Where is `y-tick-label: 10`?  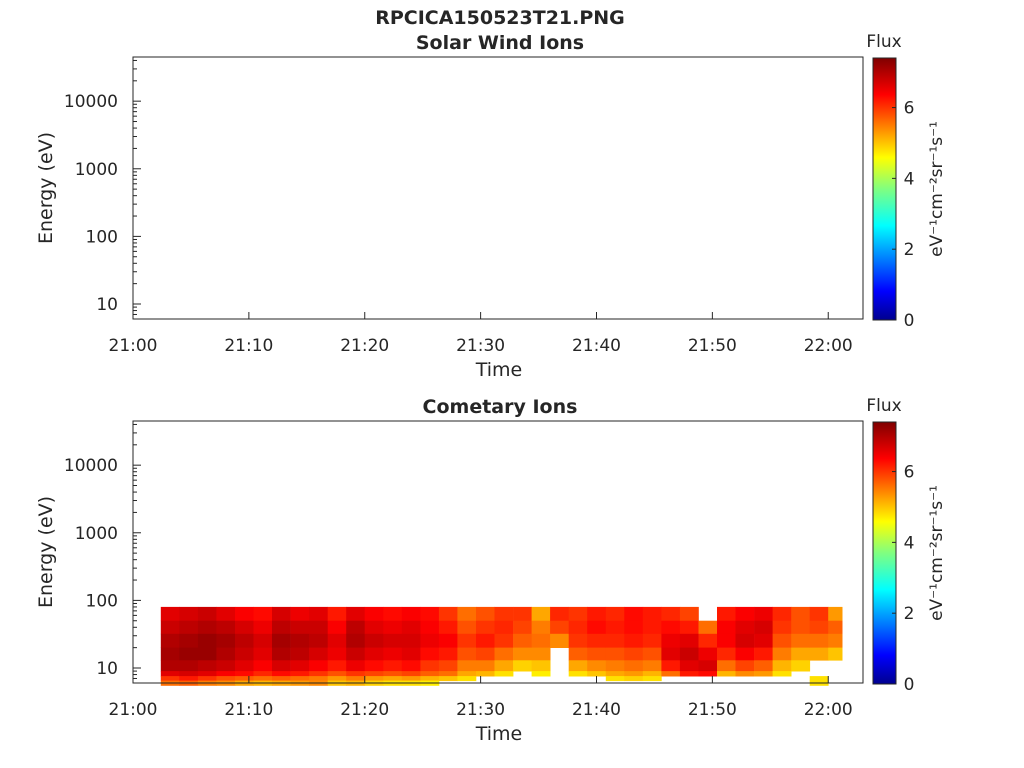
y-tick-label: 10 is located at coordinates (107, 669).